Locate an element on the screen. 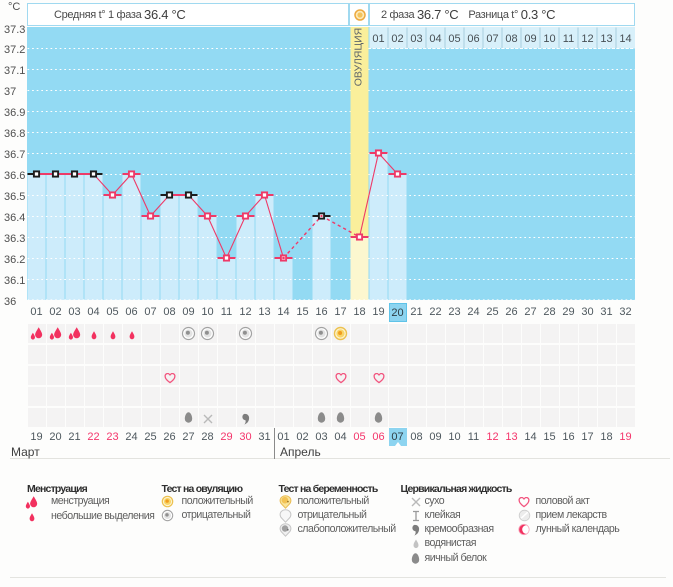 The image size is (673, 587). svg-text: 09 is located at coordinates (530, 39).